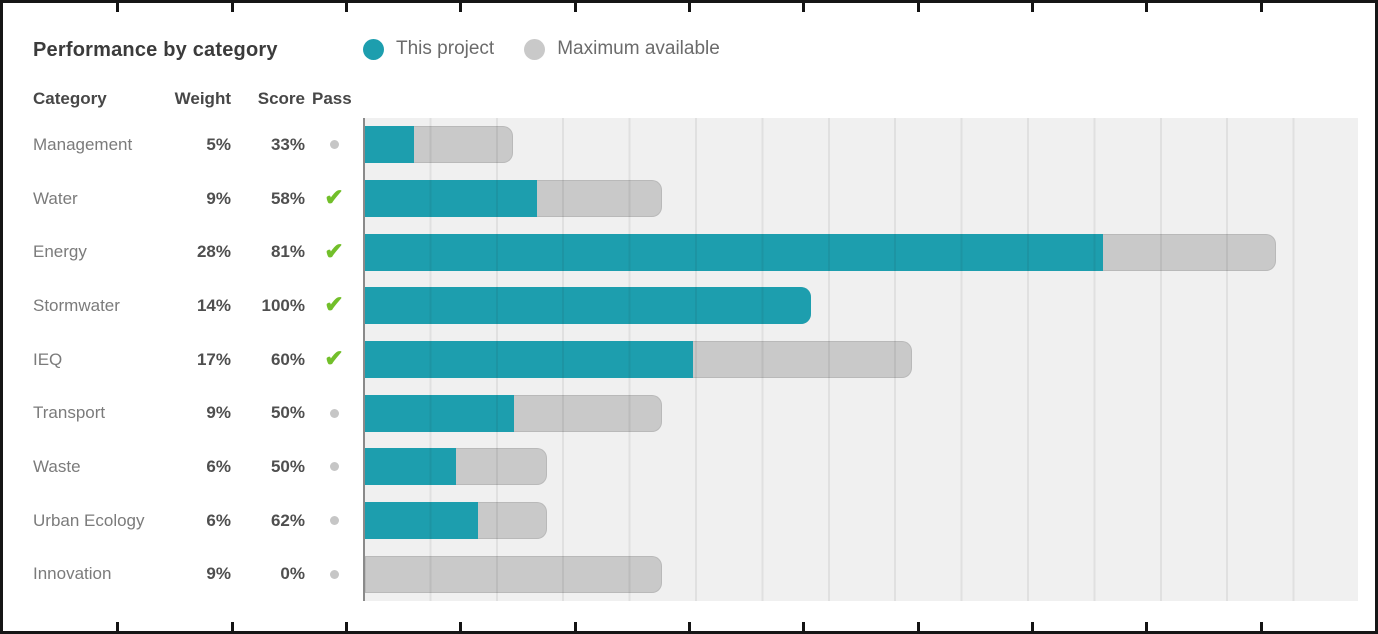  I want to click on table-row: Water 9% 58% ✔, so click(695, 199).